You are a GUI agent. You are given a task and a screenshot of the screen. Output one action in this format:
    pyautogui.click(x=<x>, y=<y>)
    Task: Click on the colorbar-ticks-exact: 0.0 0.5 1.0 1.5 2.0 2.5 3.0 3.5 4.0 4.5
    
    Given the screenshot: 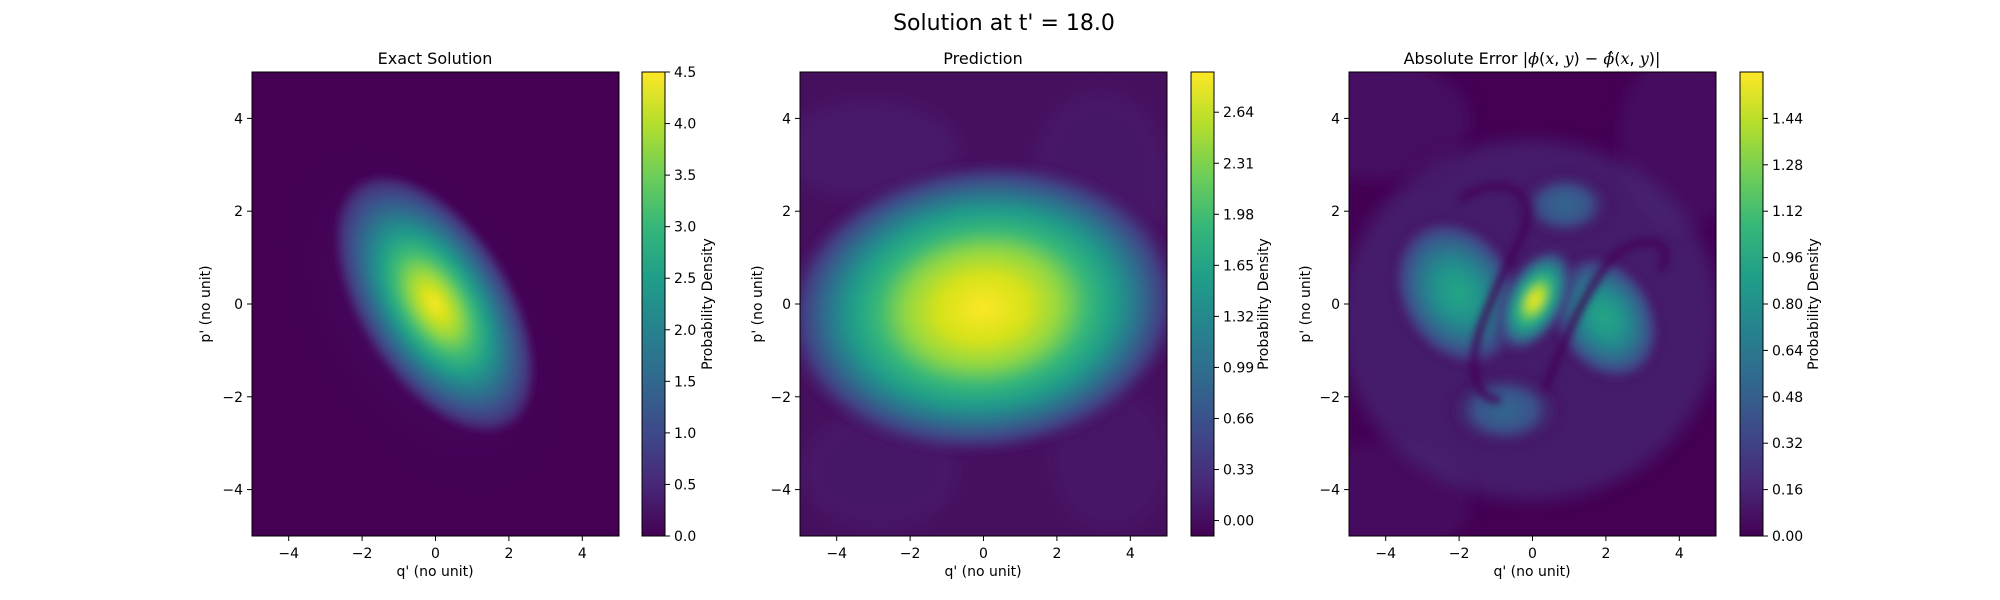 What is the action you would take?
    pyautogui.click(x=680, y=305)
    